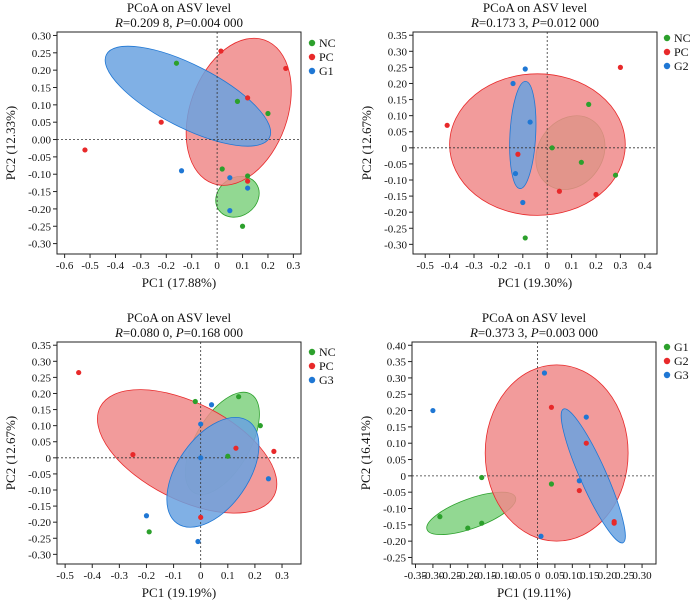 The image size is (700, 611). What do you see at coordinates (326, 71) in the screenshot?
I see `legend-label: G1` at bounding box center [326, 71].